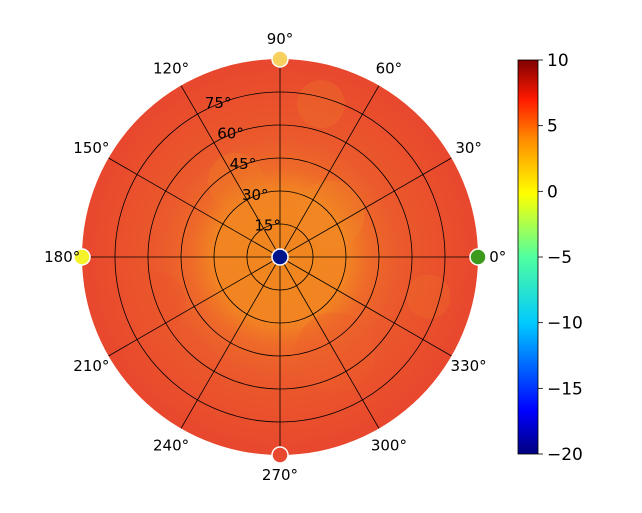 The width and height of the screenshot is (642, 513). Describe the element at coordinates (280, 455) in the screenshot. I see `marker-south` at that location.